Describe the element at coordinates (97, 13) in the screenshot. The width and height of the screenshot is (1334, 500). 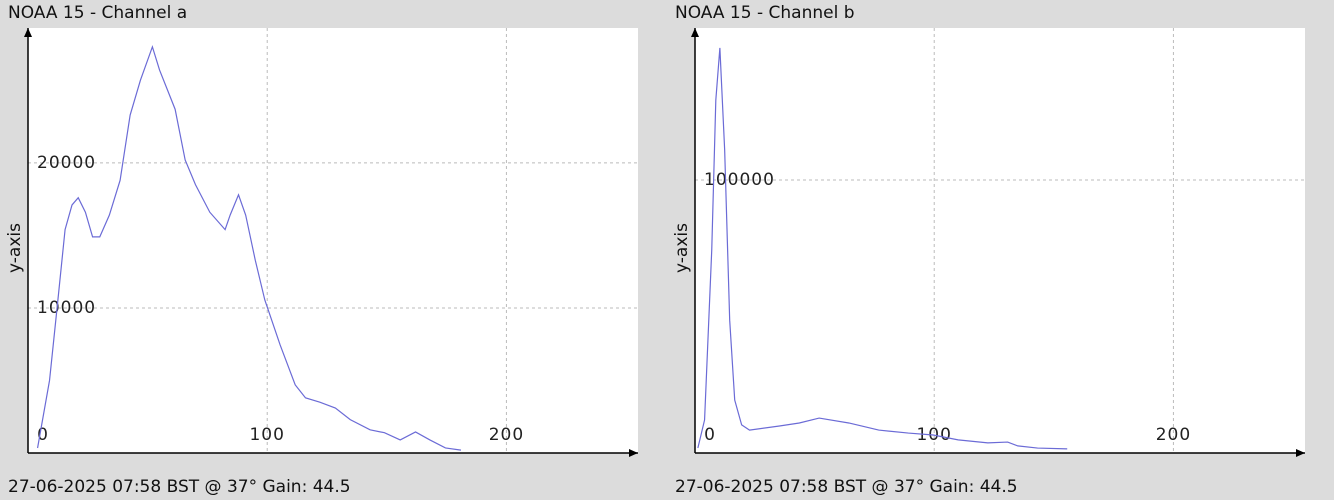
I see `chart-title: NOAA 15 - Channel a` at that location.